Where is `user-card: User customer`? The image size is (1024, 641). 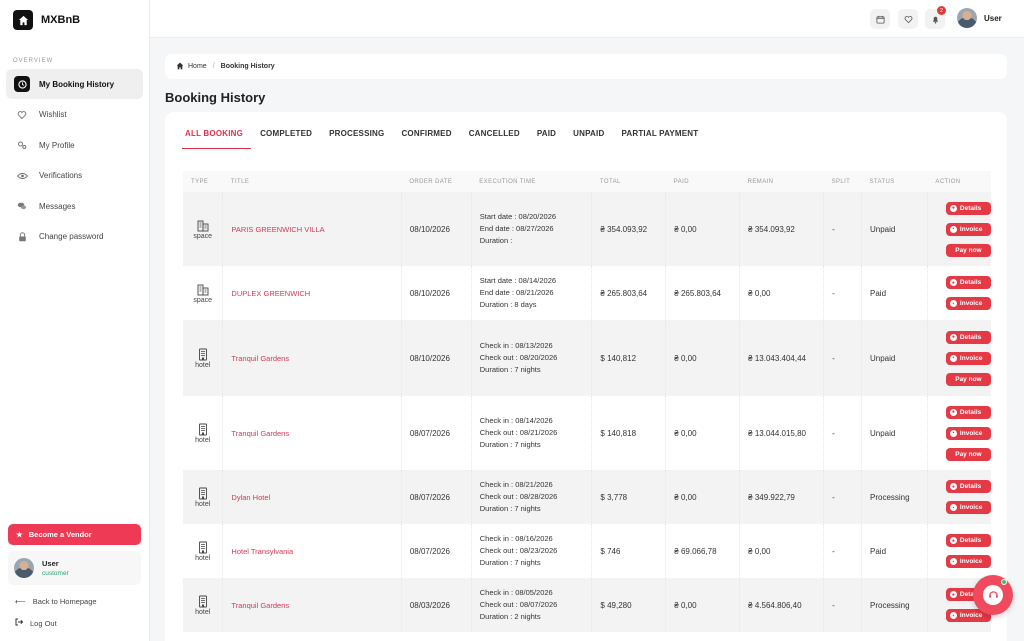
user-card: User customer is located at coordinates (74, 568).